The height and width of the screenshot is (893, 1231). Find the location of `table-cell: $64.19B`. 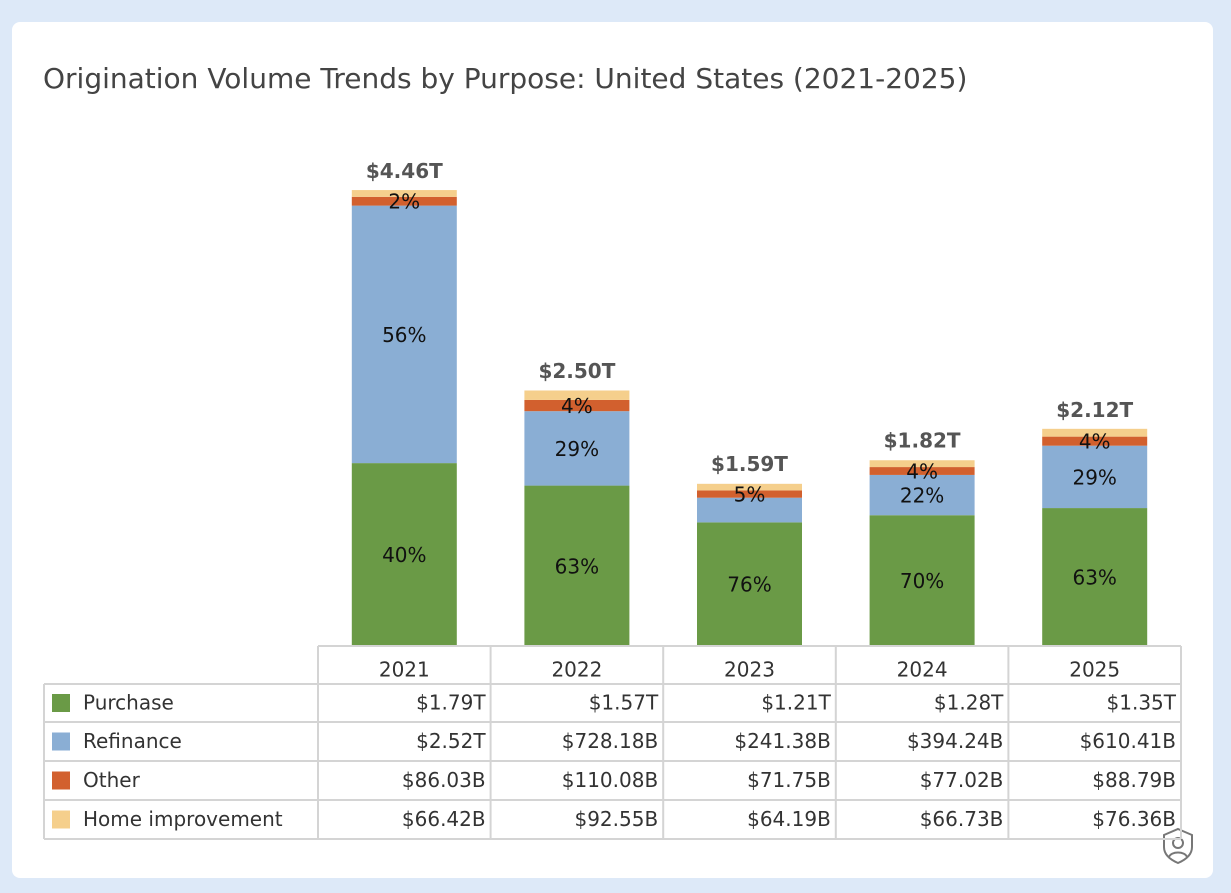

table-cell: $64.19B is located at coordinates (789, 819).